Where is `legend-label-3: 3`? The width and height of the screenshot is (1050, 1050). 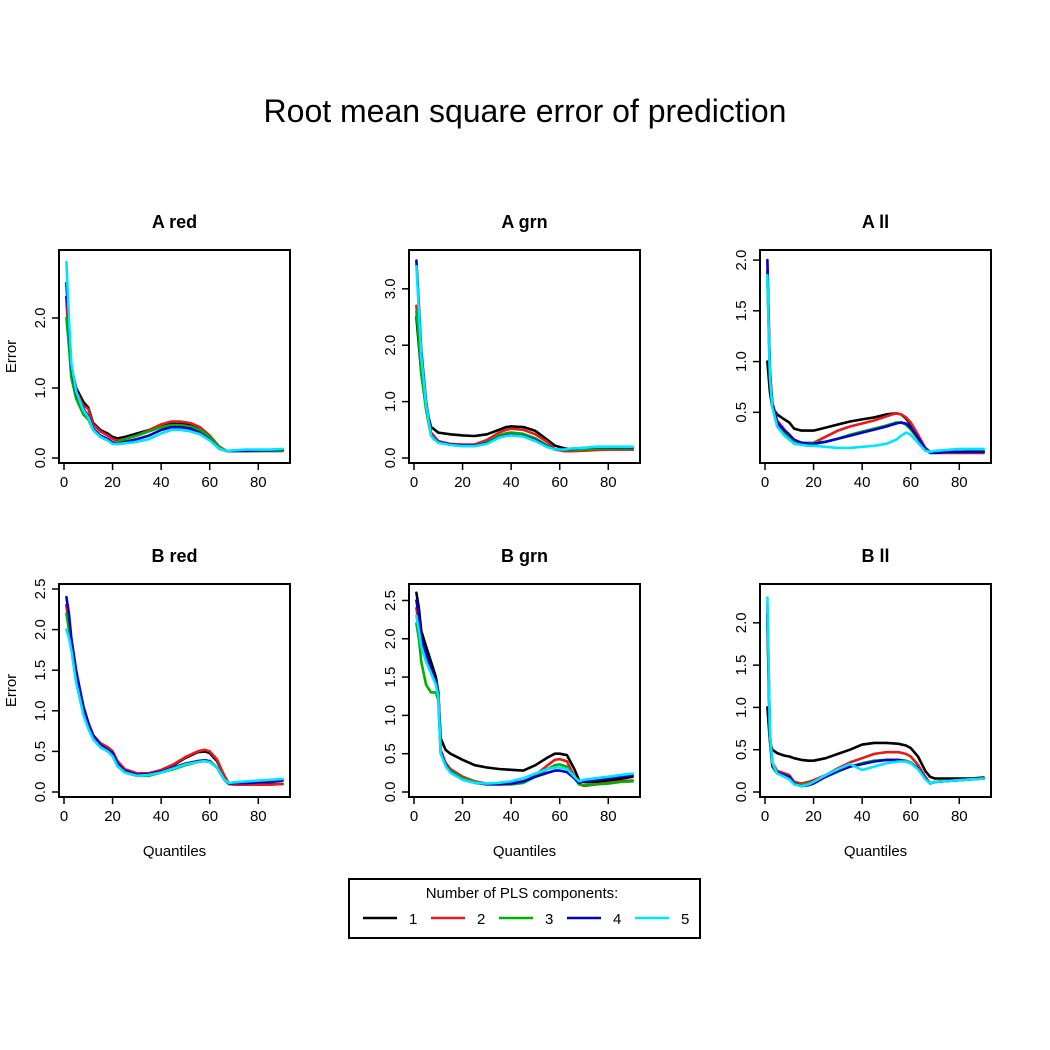
legend-label-3: 3 is located at coordinates (549, 919).